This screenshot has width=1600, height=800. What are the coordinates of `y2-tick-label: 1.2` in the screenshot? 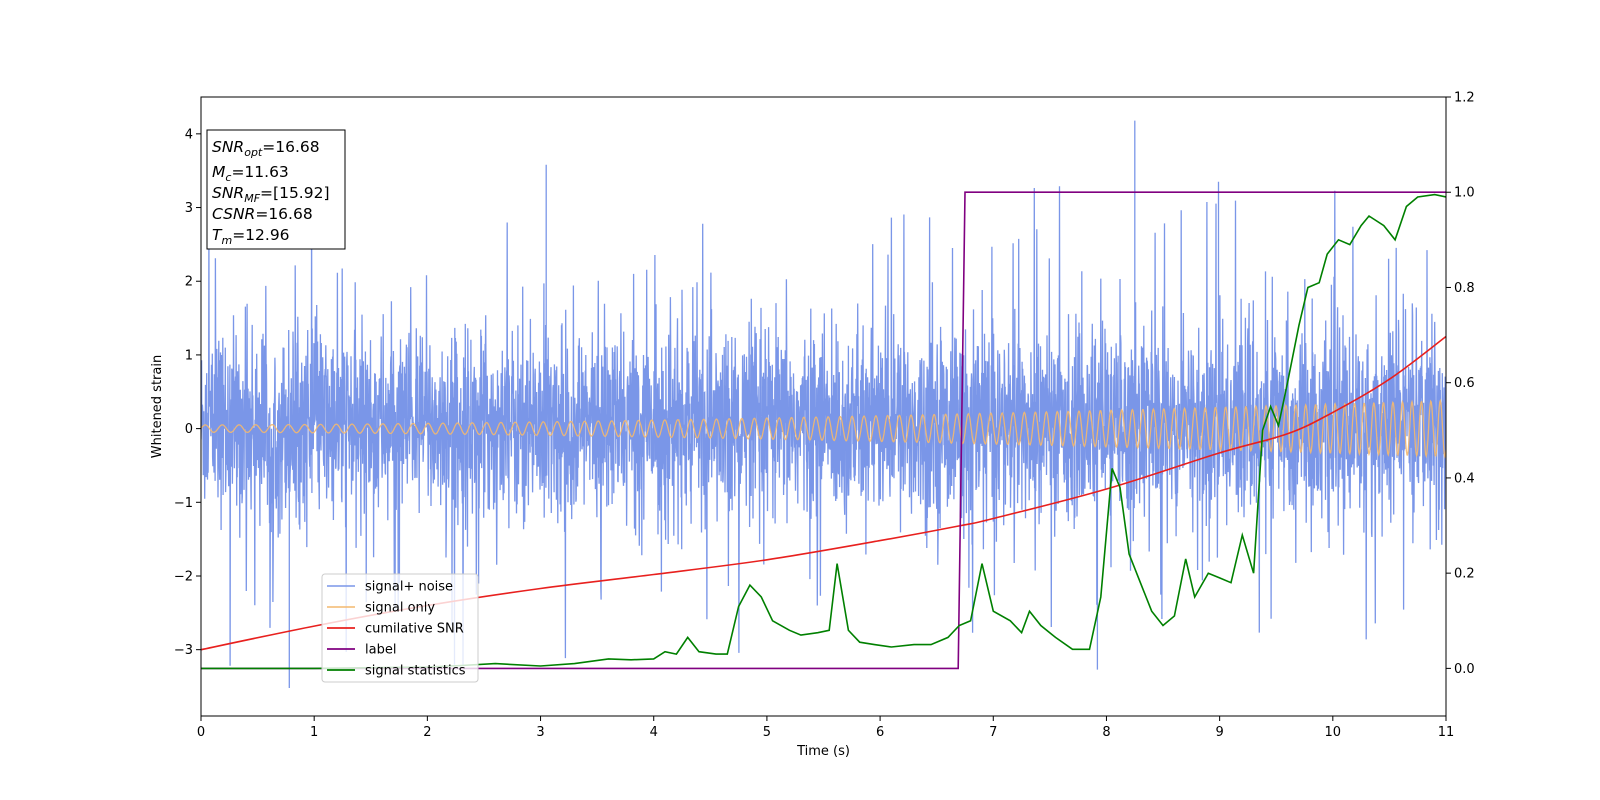 It's located at (1464, 98).